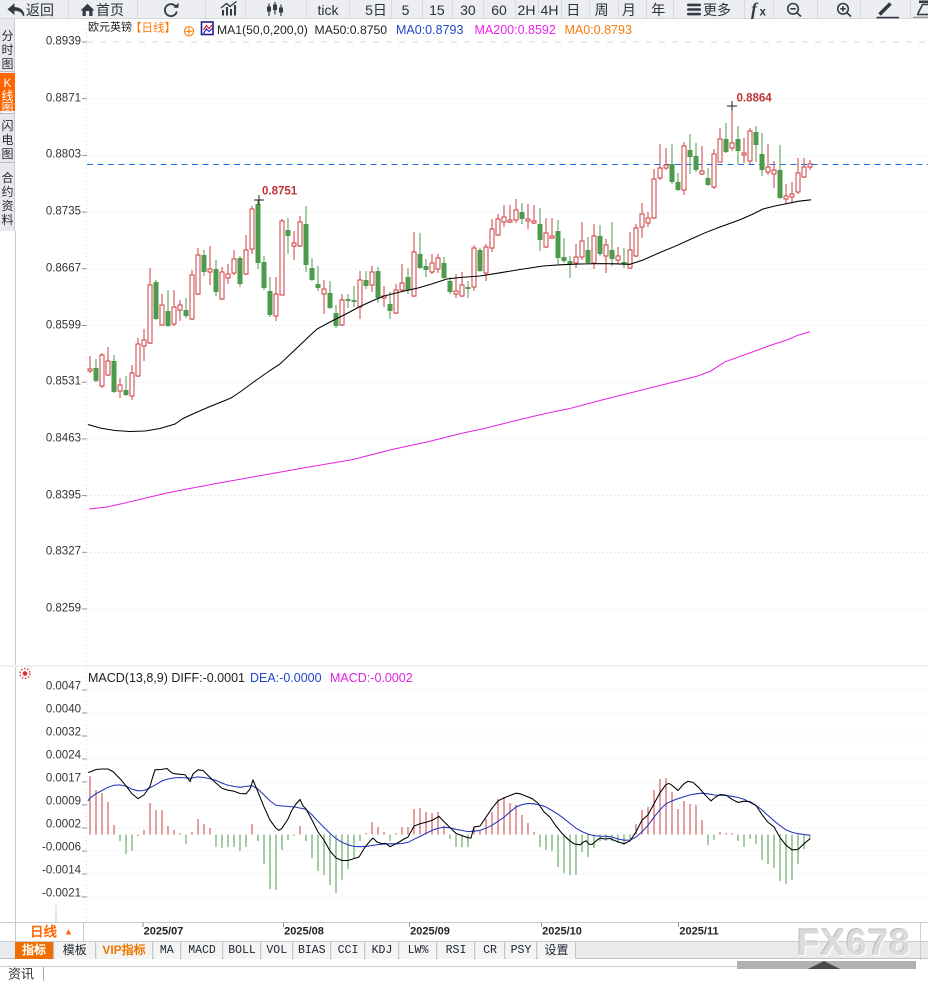  Describe the element at coordinates (763, 13) in the screenshot. I see `svg-text: x` at that location.